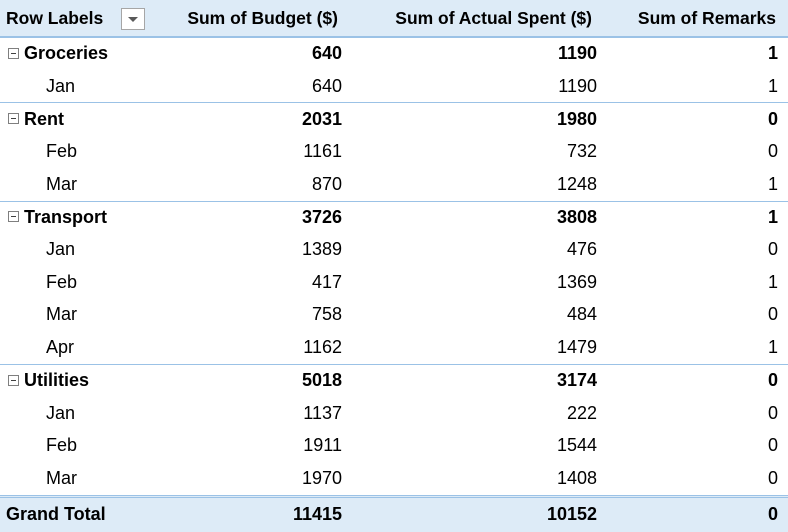  What do you see at coordinates (262, 17) in the screenshot?
I see `header-cell: Sum of Budget ($)` at bounding box center [262, 17].